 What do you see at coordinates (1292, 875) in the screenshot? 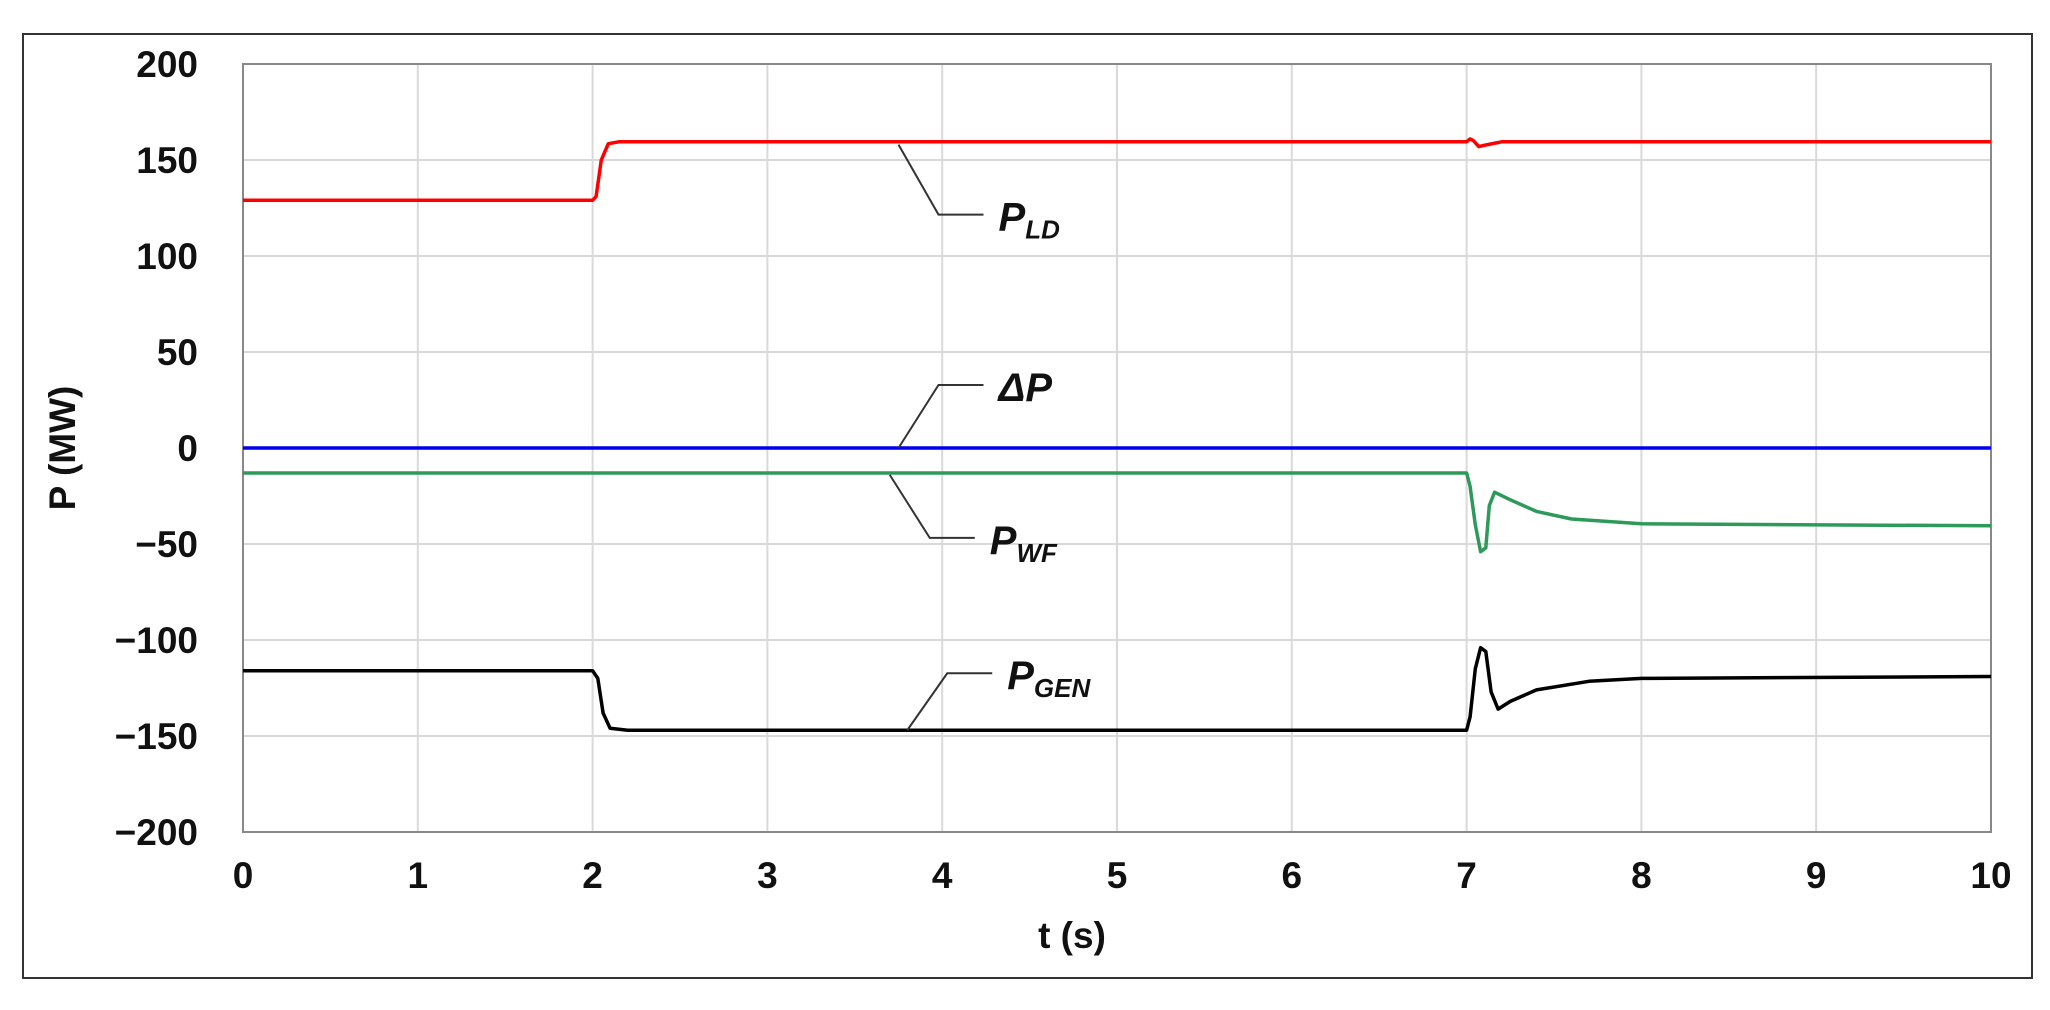
I see `x-tick-label: 6` at bounding box center [1292, 875].